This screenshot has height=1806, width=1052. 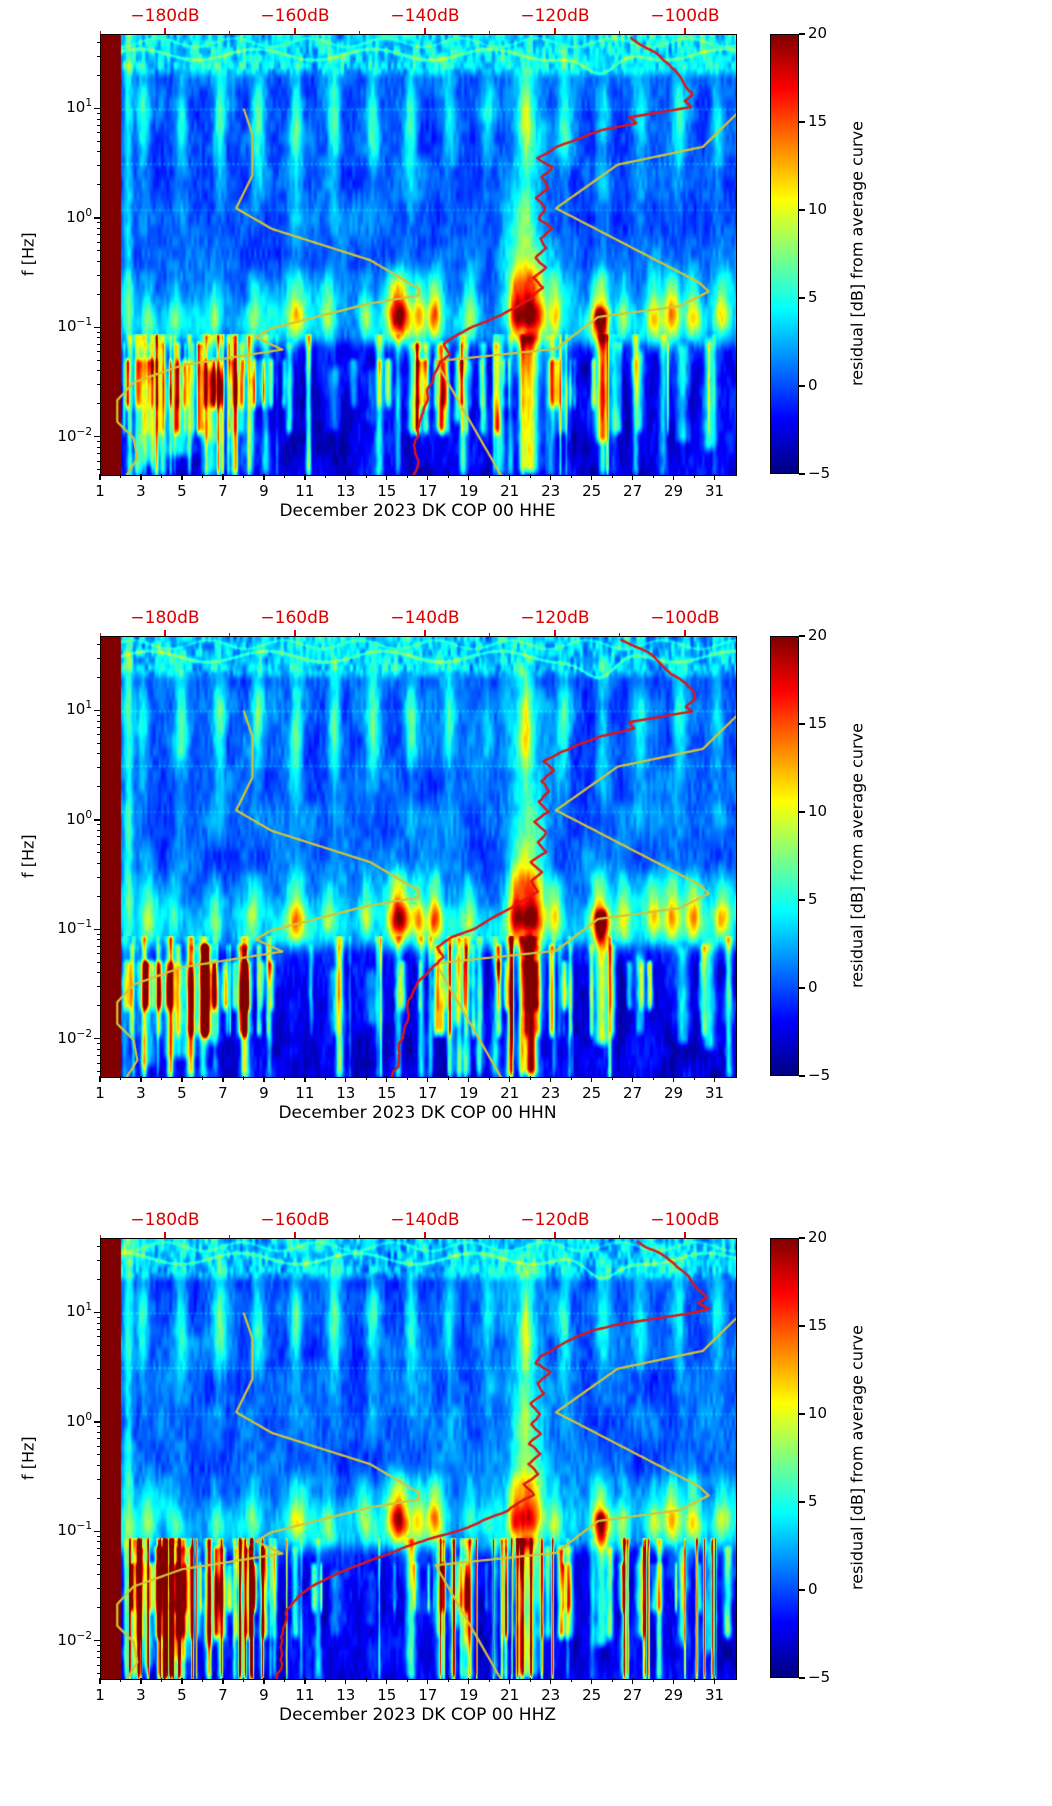 What do you see at coordinates (223, 1695) in the screenshot?
I see `x-tick-label: 7` at bounding box center [223, 1695].